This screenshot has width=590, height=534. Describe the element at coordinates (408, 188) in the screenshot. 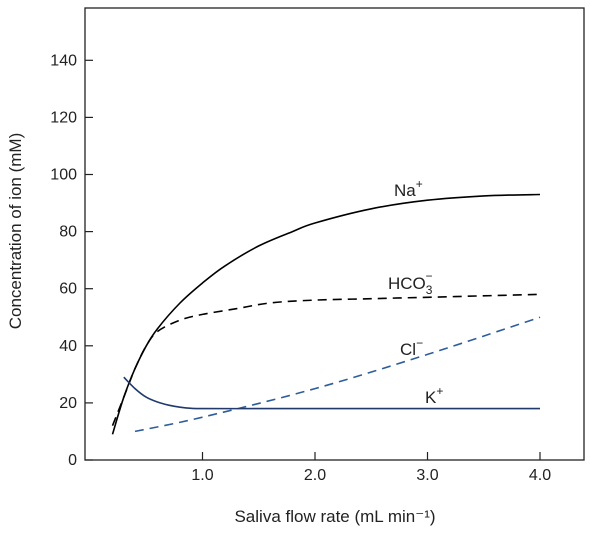

I see `series-label-na: Na+` at that location.